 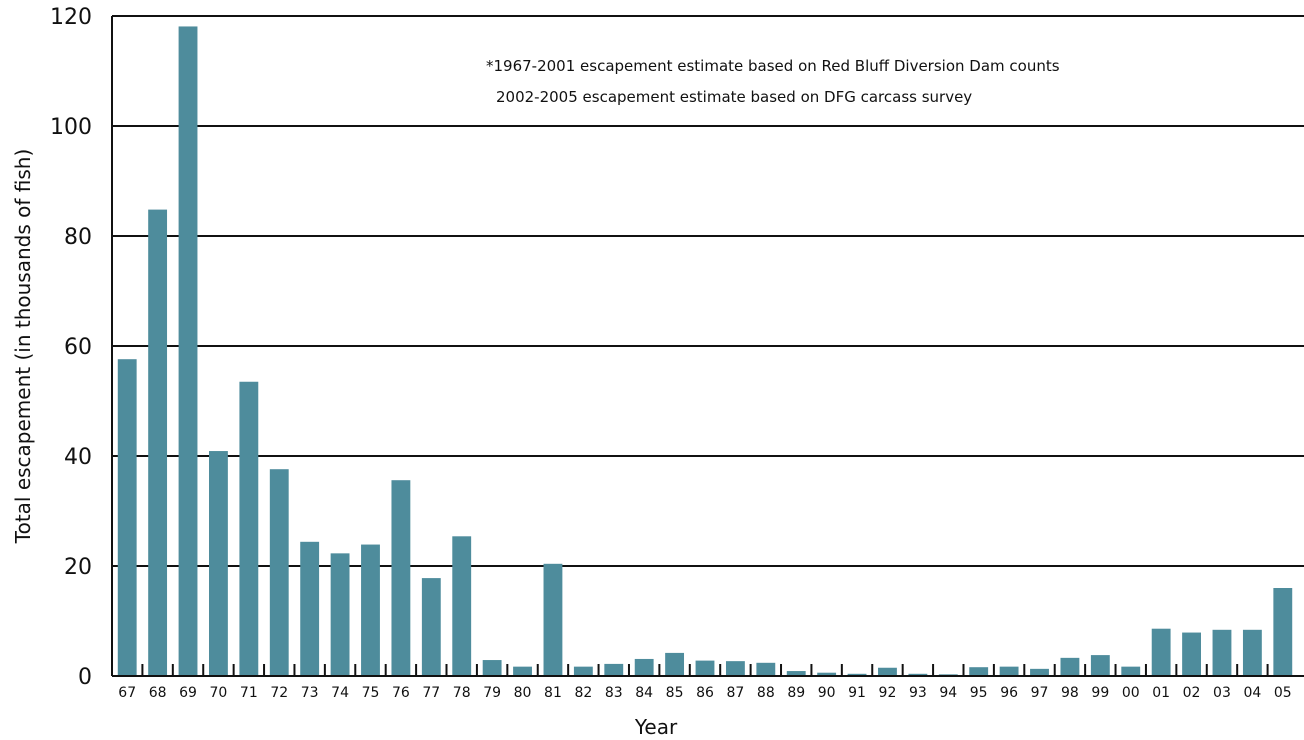 I want to click on x-tick-label: 85, so click(x=675, y=693).